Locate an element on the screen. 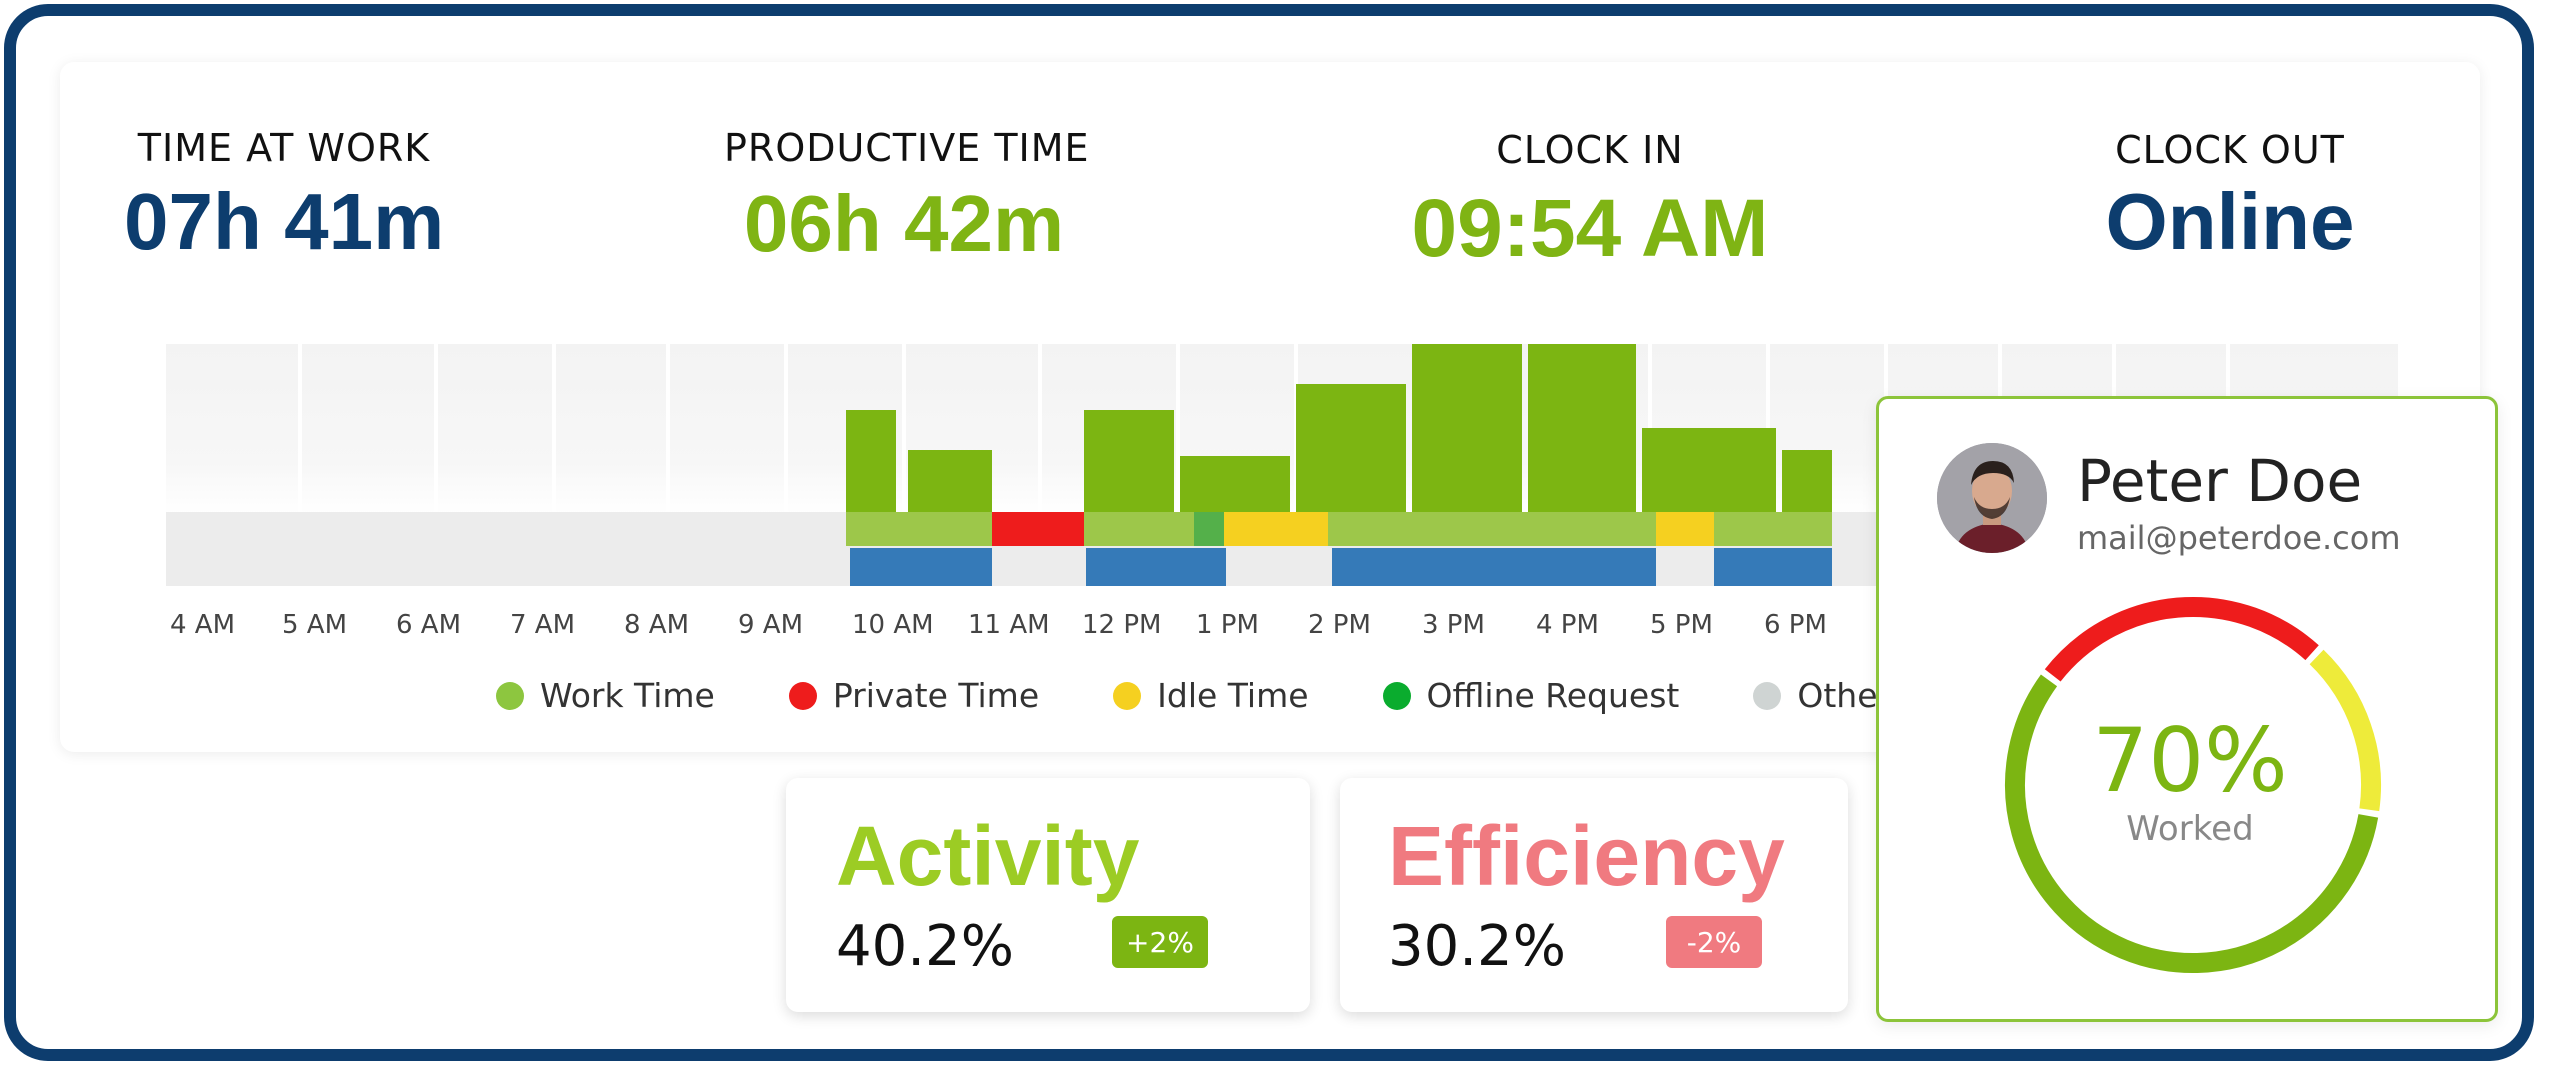  hour-tick: 6 AM is located at coordinates (429, 625).